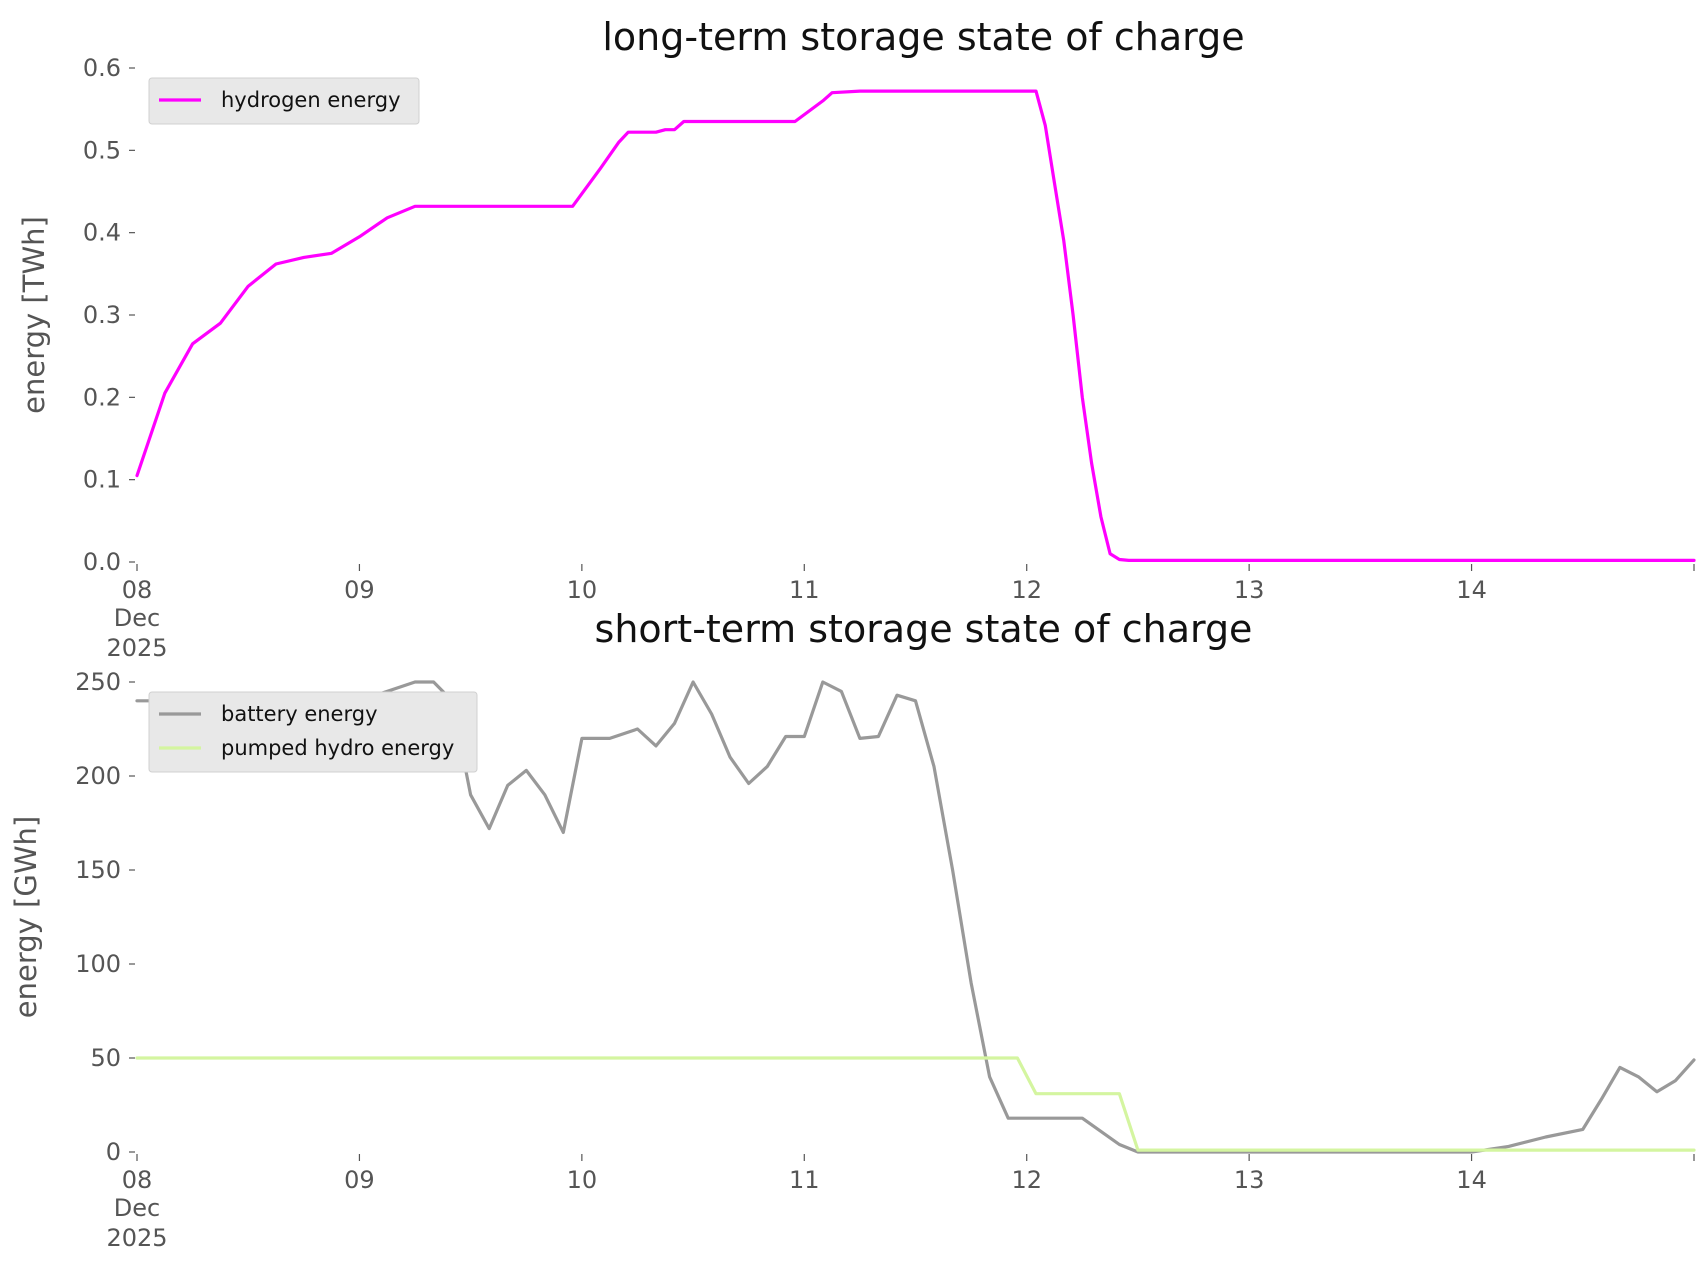  I want to click on y-tick-label: 0.1, so click(102, 480).